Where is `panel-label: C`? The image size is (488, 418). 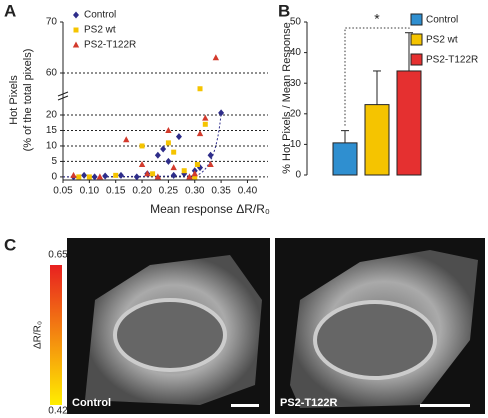
panel-label: C is located at coordinates (10, 244).